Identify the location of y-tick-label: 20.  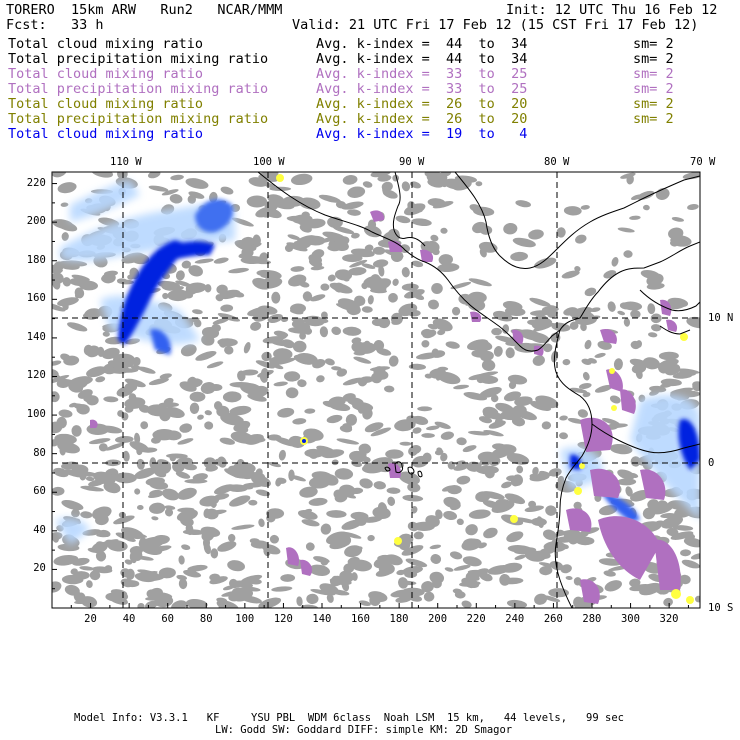
(39, 568).